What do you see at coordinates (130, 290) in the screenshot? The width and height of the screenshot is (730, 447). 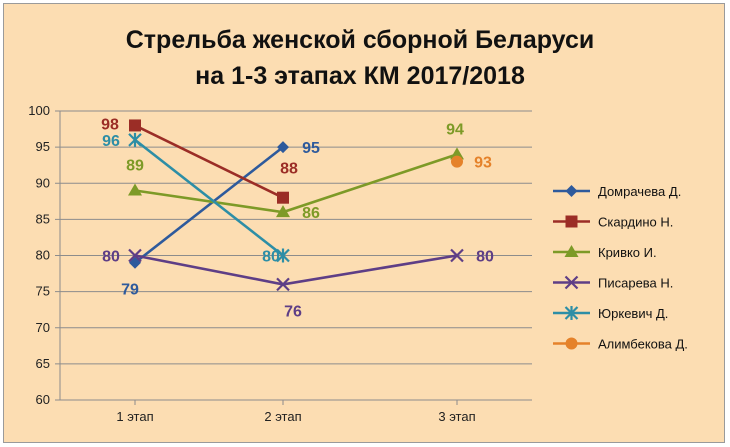 I see `data-label: 79` at bounding box center [130, 290].